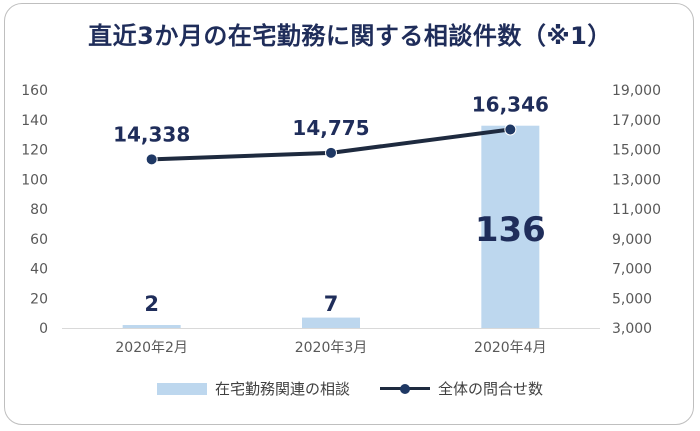  I want to click on y-left-tick-label: 80, so click(39, 210).